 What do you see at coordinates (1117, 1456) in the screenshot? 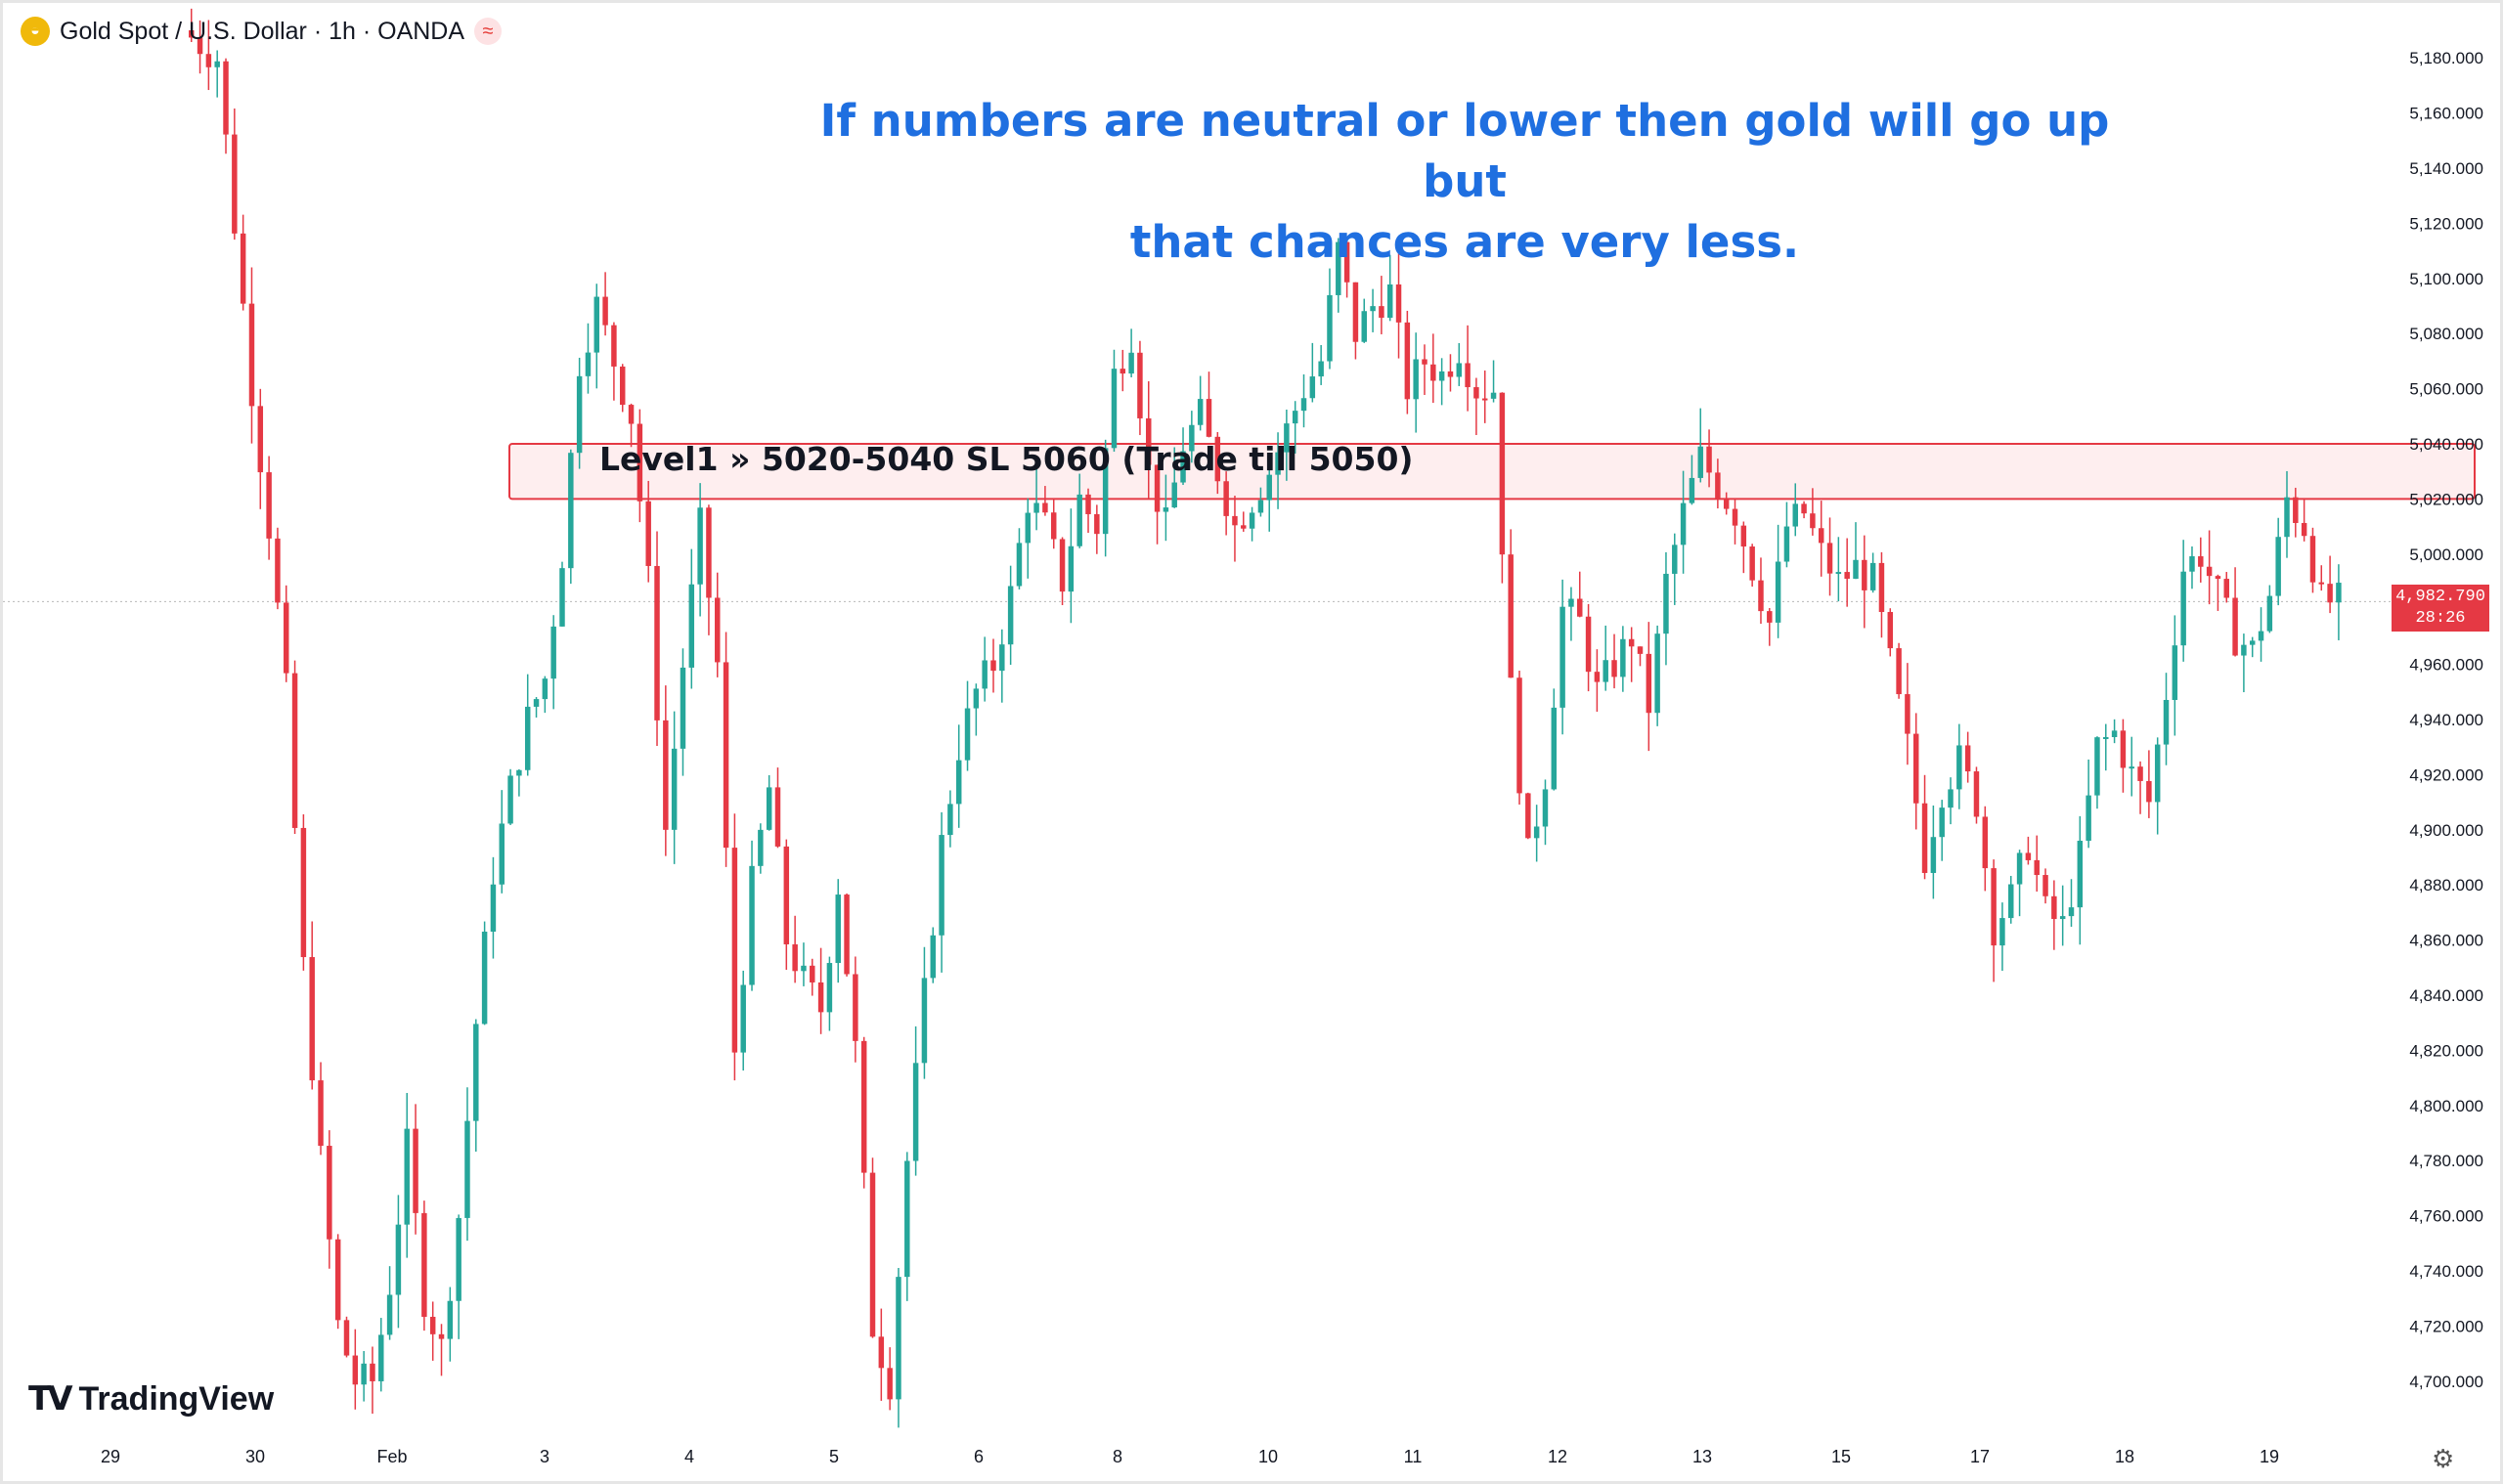
I see `x-tick-label: 8` at bounding box center [1117, 1456].